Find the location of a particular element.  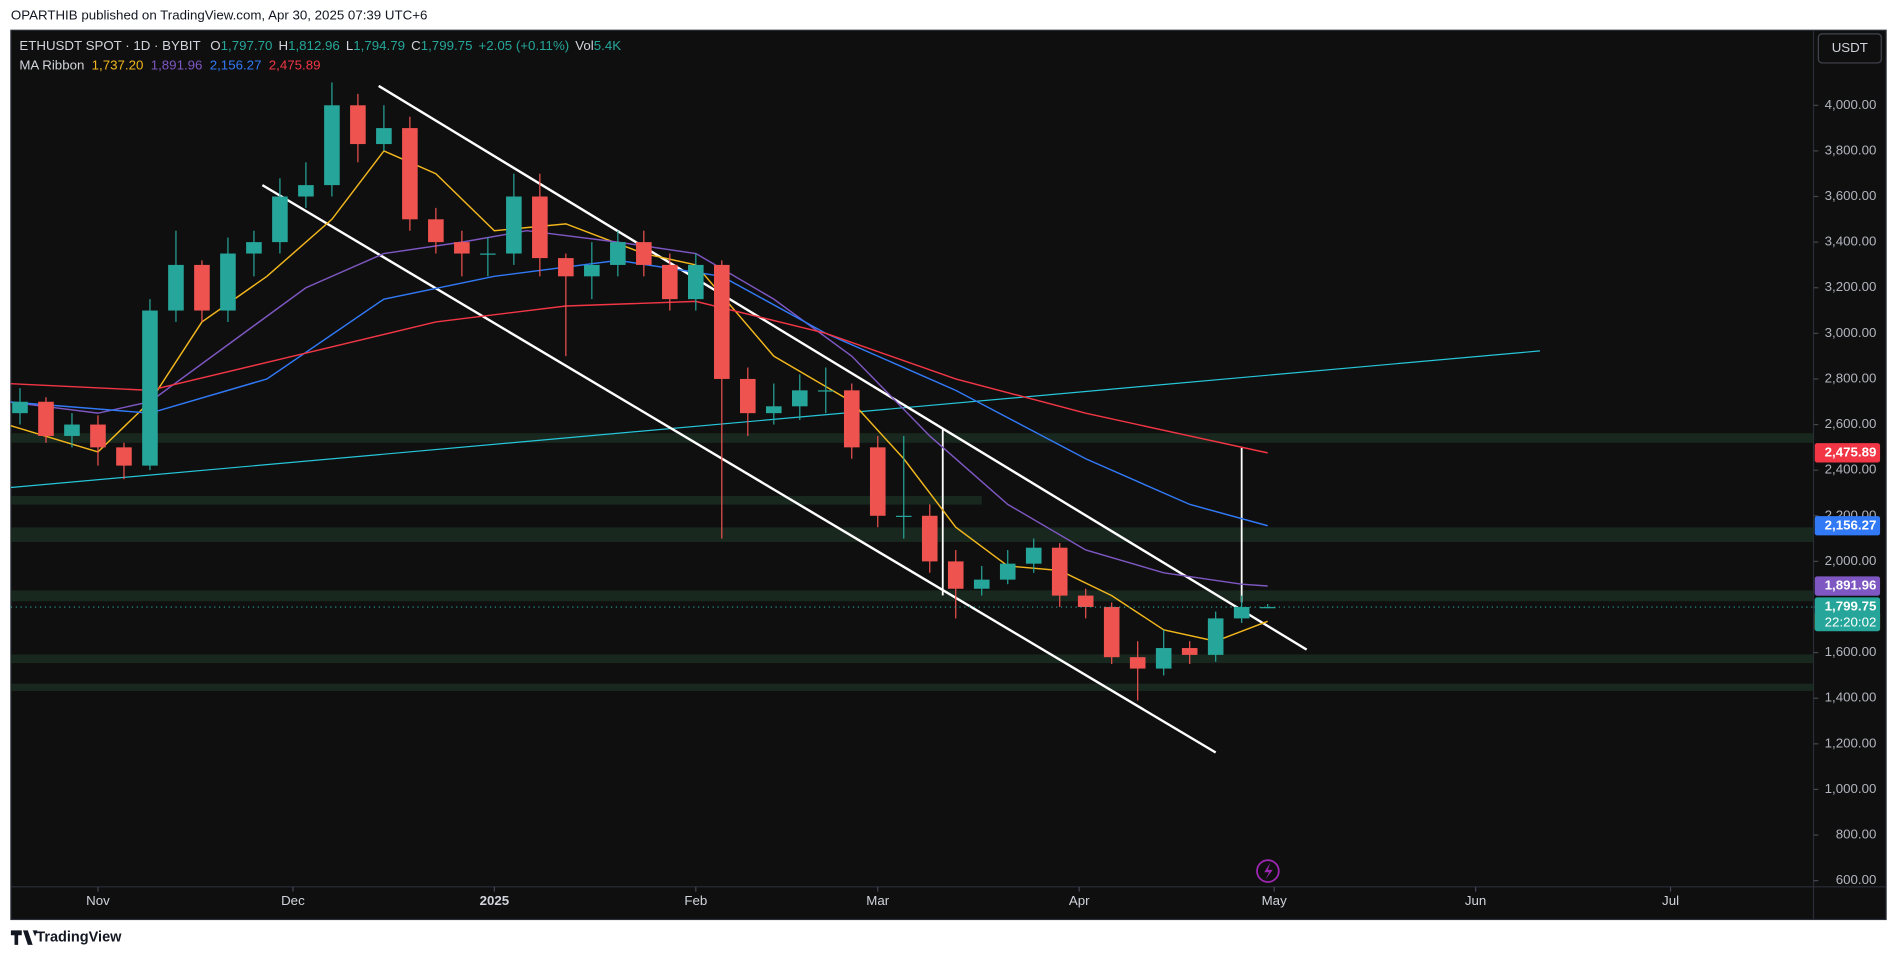

y-tick-label: 1,600.00 is located at coordinates (1851, 651).